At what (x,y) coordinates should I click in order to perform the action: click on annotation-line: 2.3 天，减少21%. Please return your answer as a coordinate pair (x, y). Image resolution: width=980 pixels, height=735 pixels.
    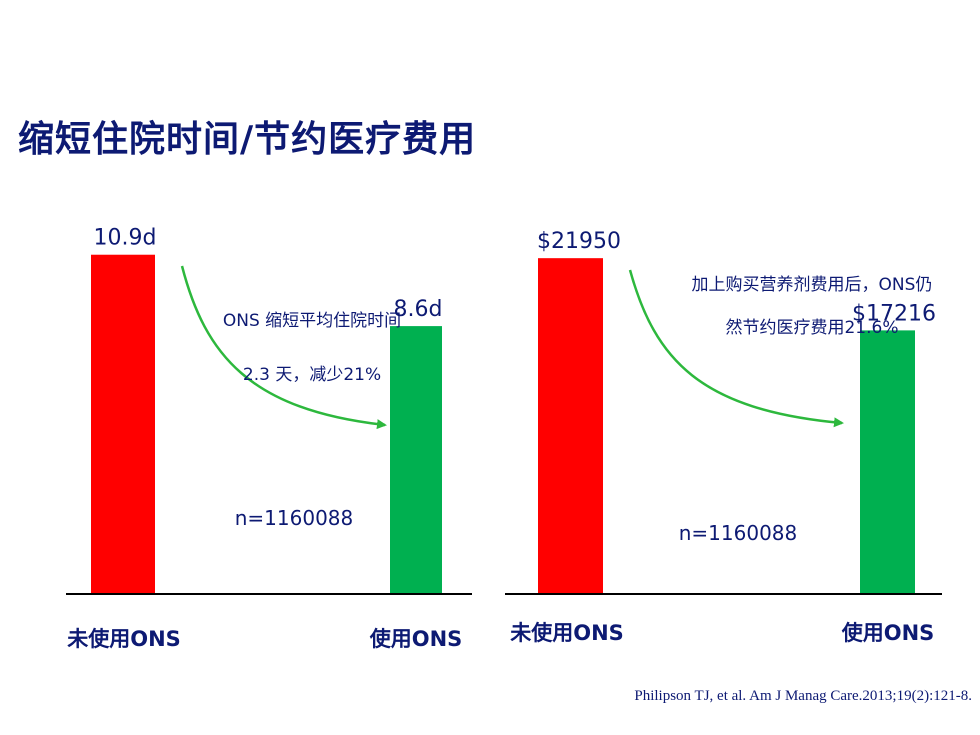
    Looking at the image, I should click on (312, 375).